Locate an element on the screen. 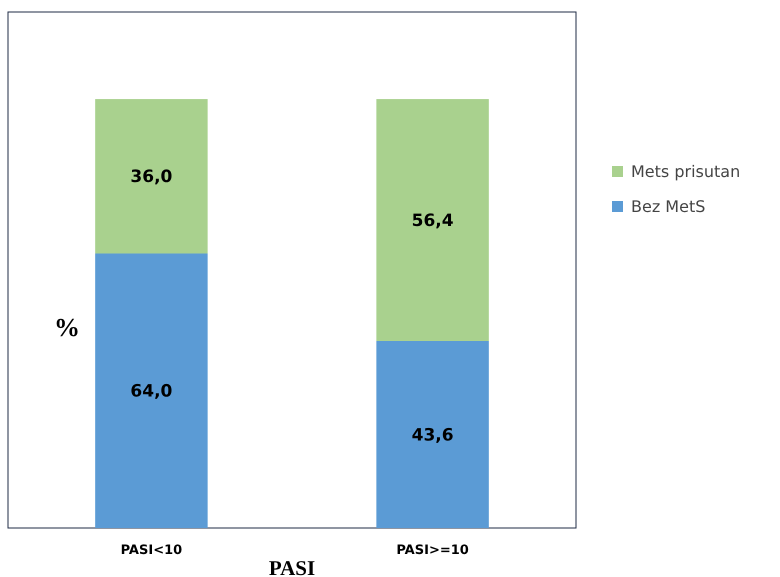  legend-label: Bez MetS is located at coordinates (668, 206).